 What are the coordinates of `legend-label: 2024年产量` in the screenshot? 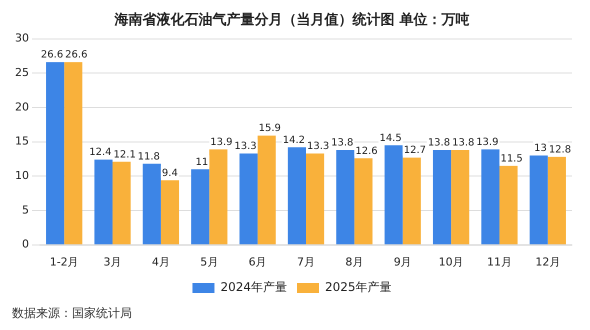 It's located at (254, 287).